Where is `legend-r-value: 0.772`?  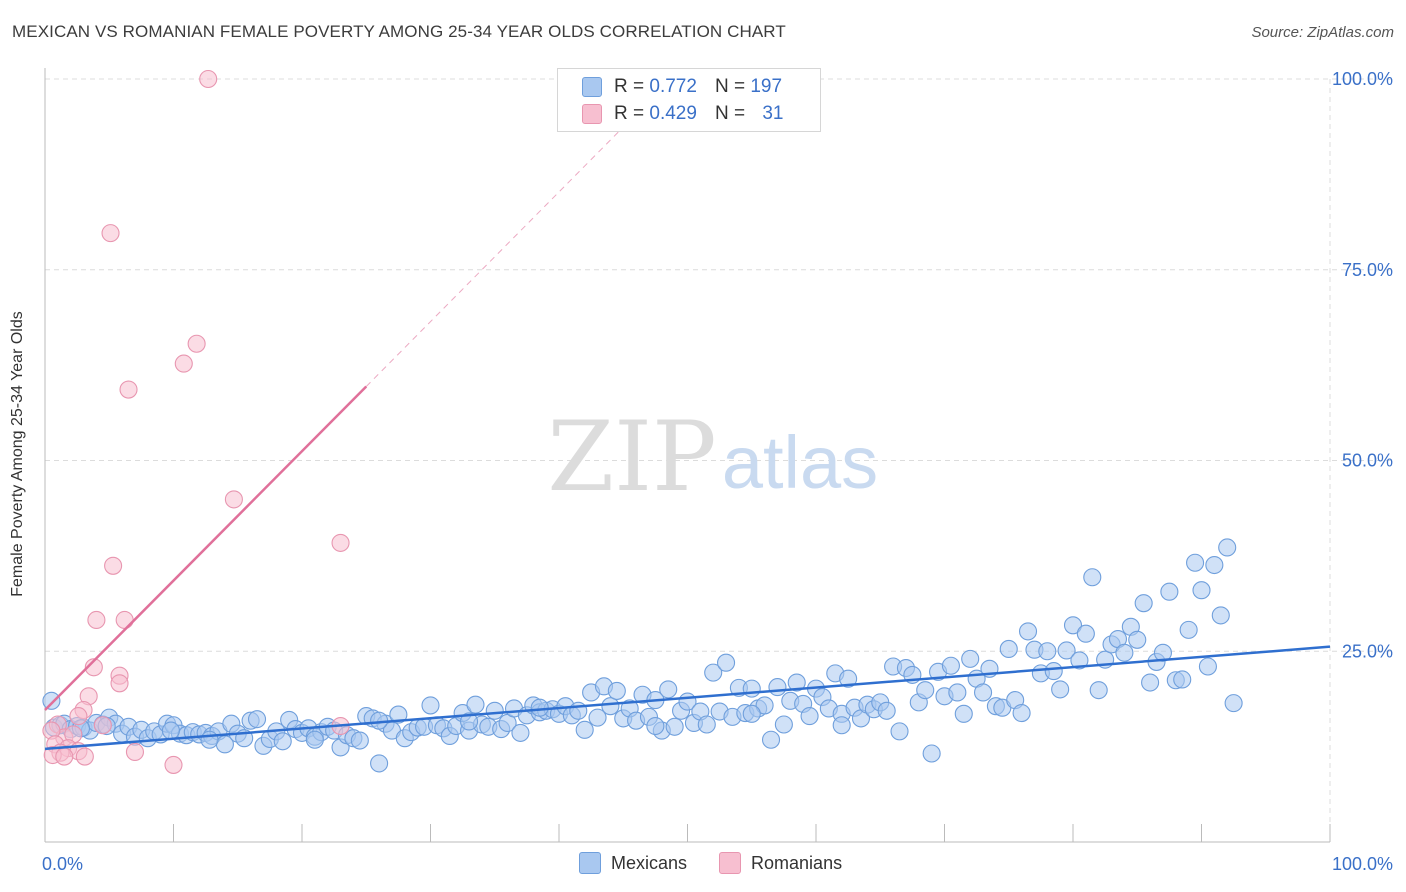
legend-r-value: 0.772 is located at coordinates (673, 86).